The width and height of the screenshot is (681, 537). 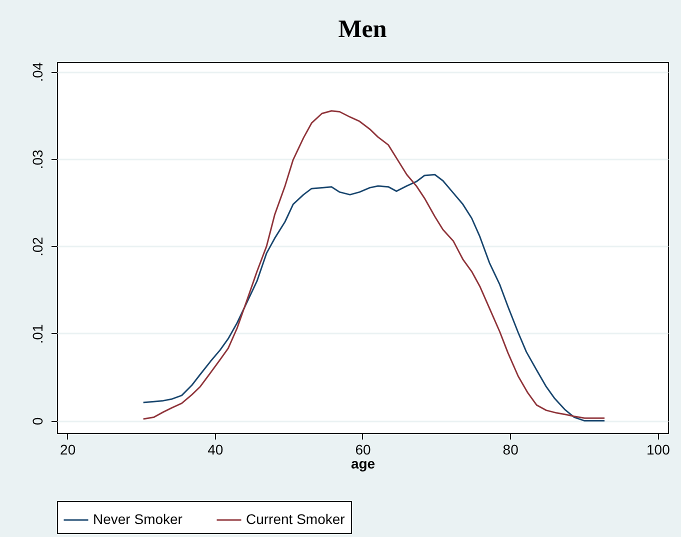 What do you see at coordinates (510, 450) in the screenshot?
I see `x-tick-label: 80` at bounding box center [510, 450].